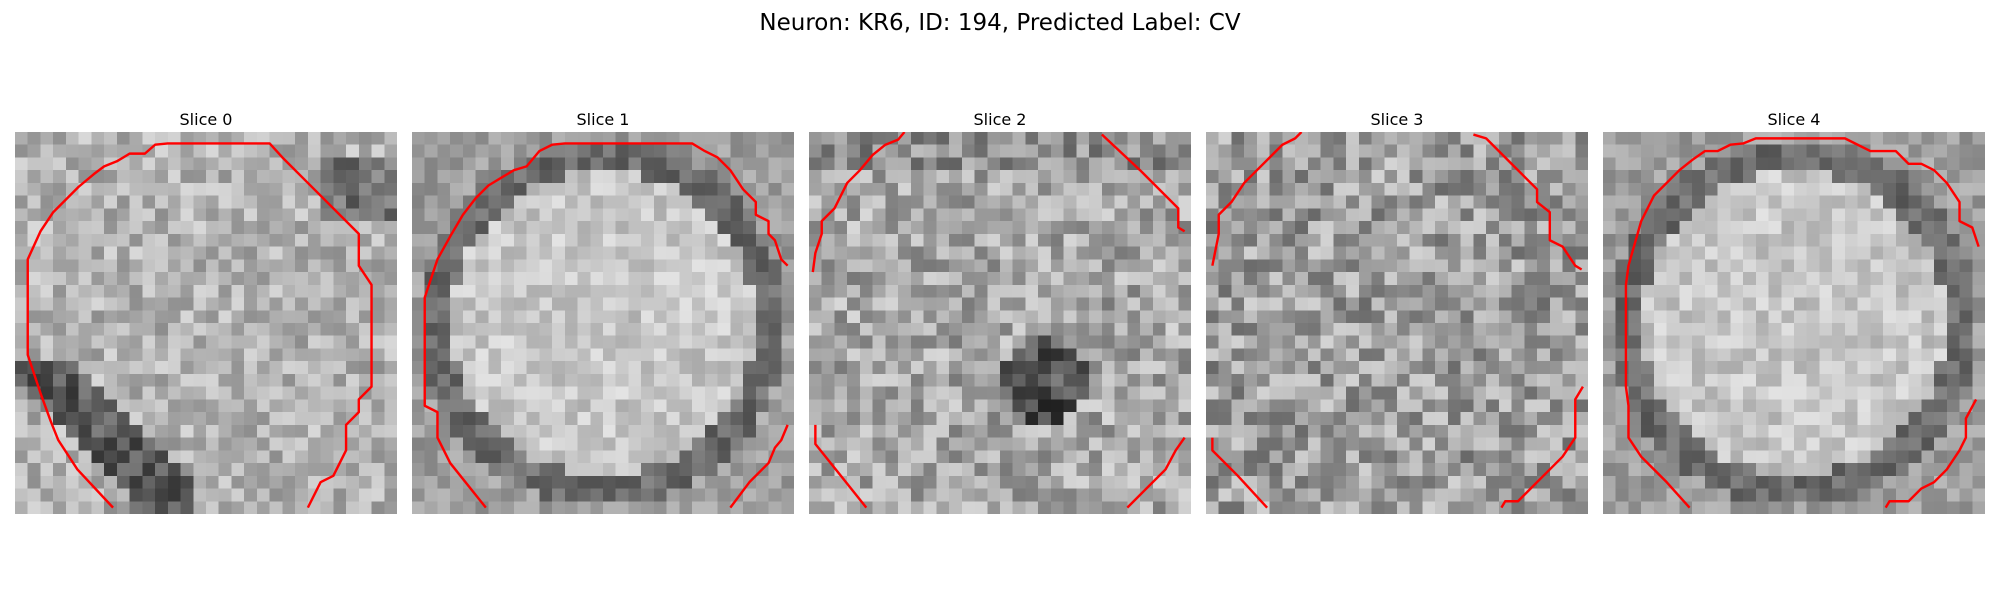 This screenshot has height=600, width=2000. I want to click on panel-slice-3: Slice 3, so click(1397, 312).